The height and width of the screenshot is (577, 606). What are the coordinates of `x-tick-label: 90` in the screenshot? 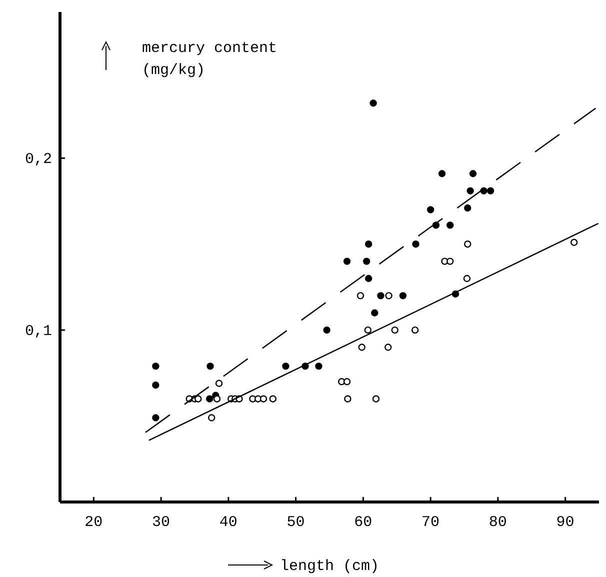 It's located at (565, 522).